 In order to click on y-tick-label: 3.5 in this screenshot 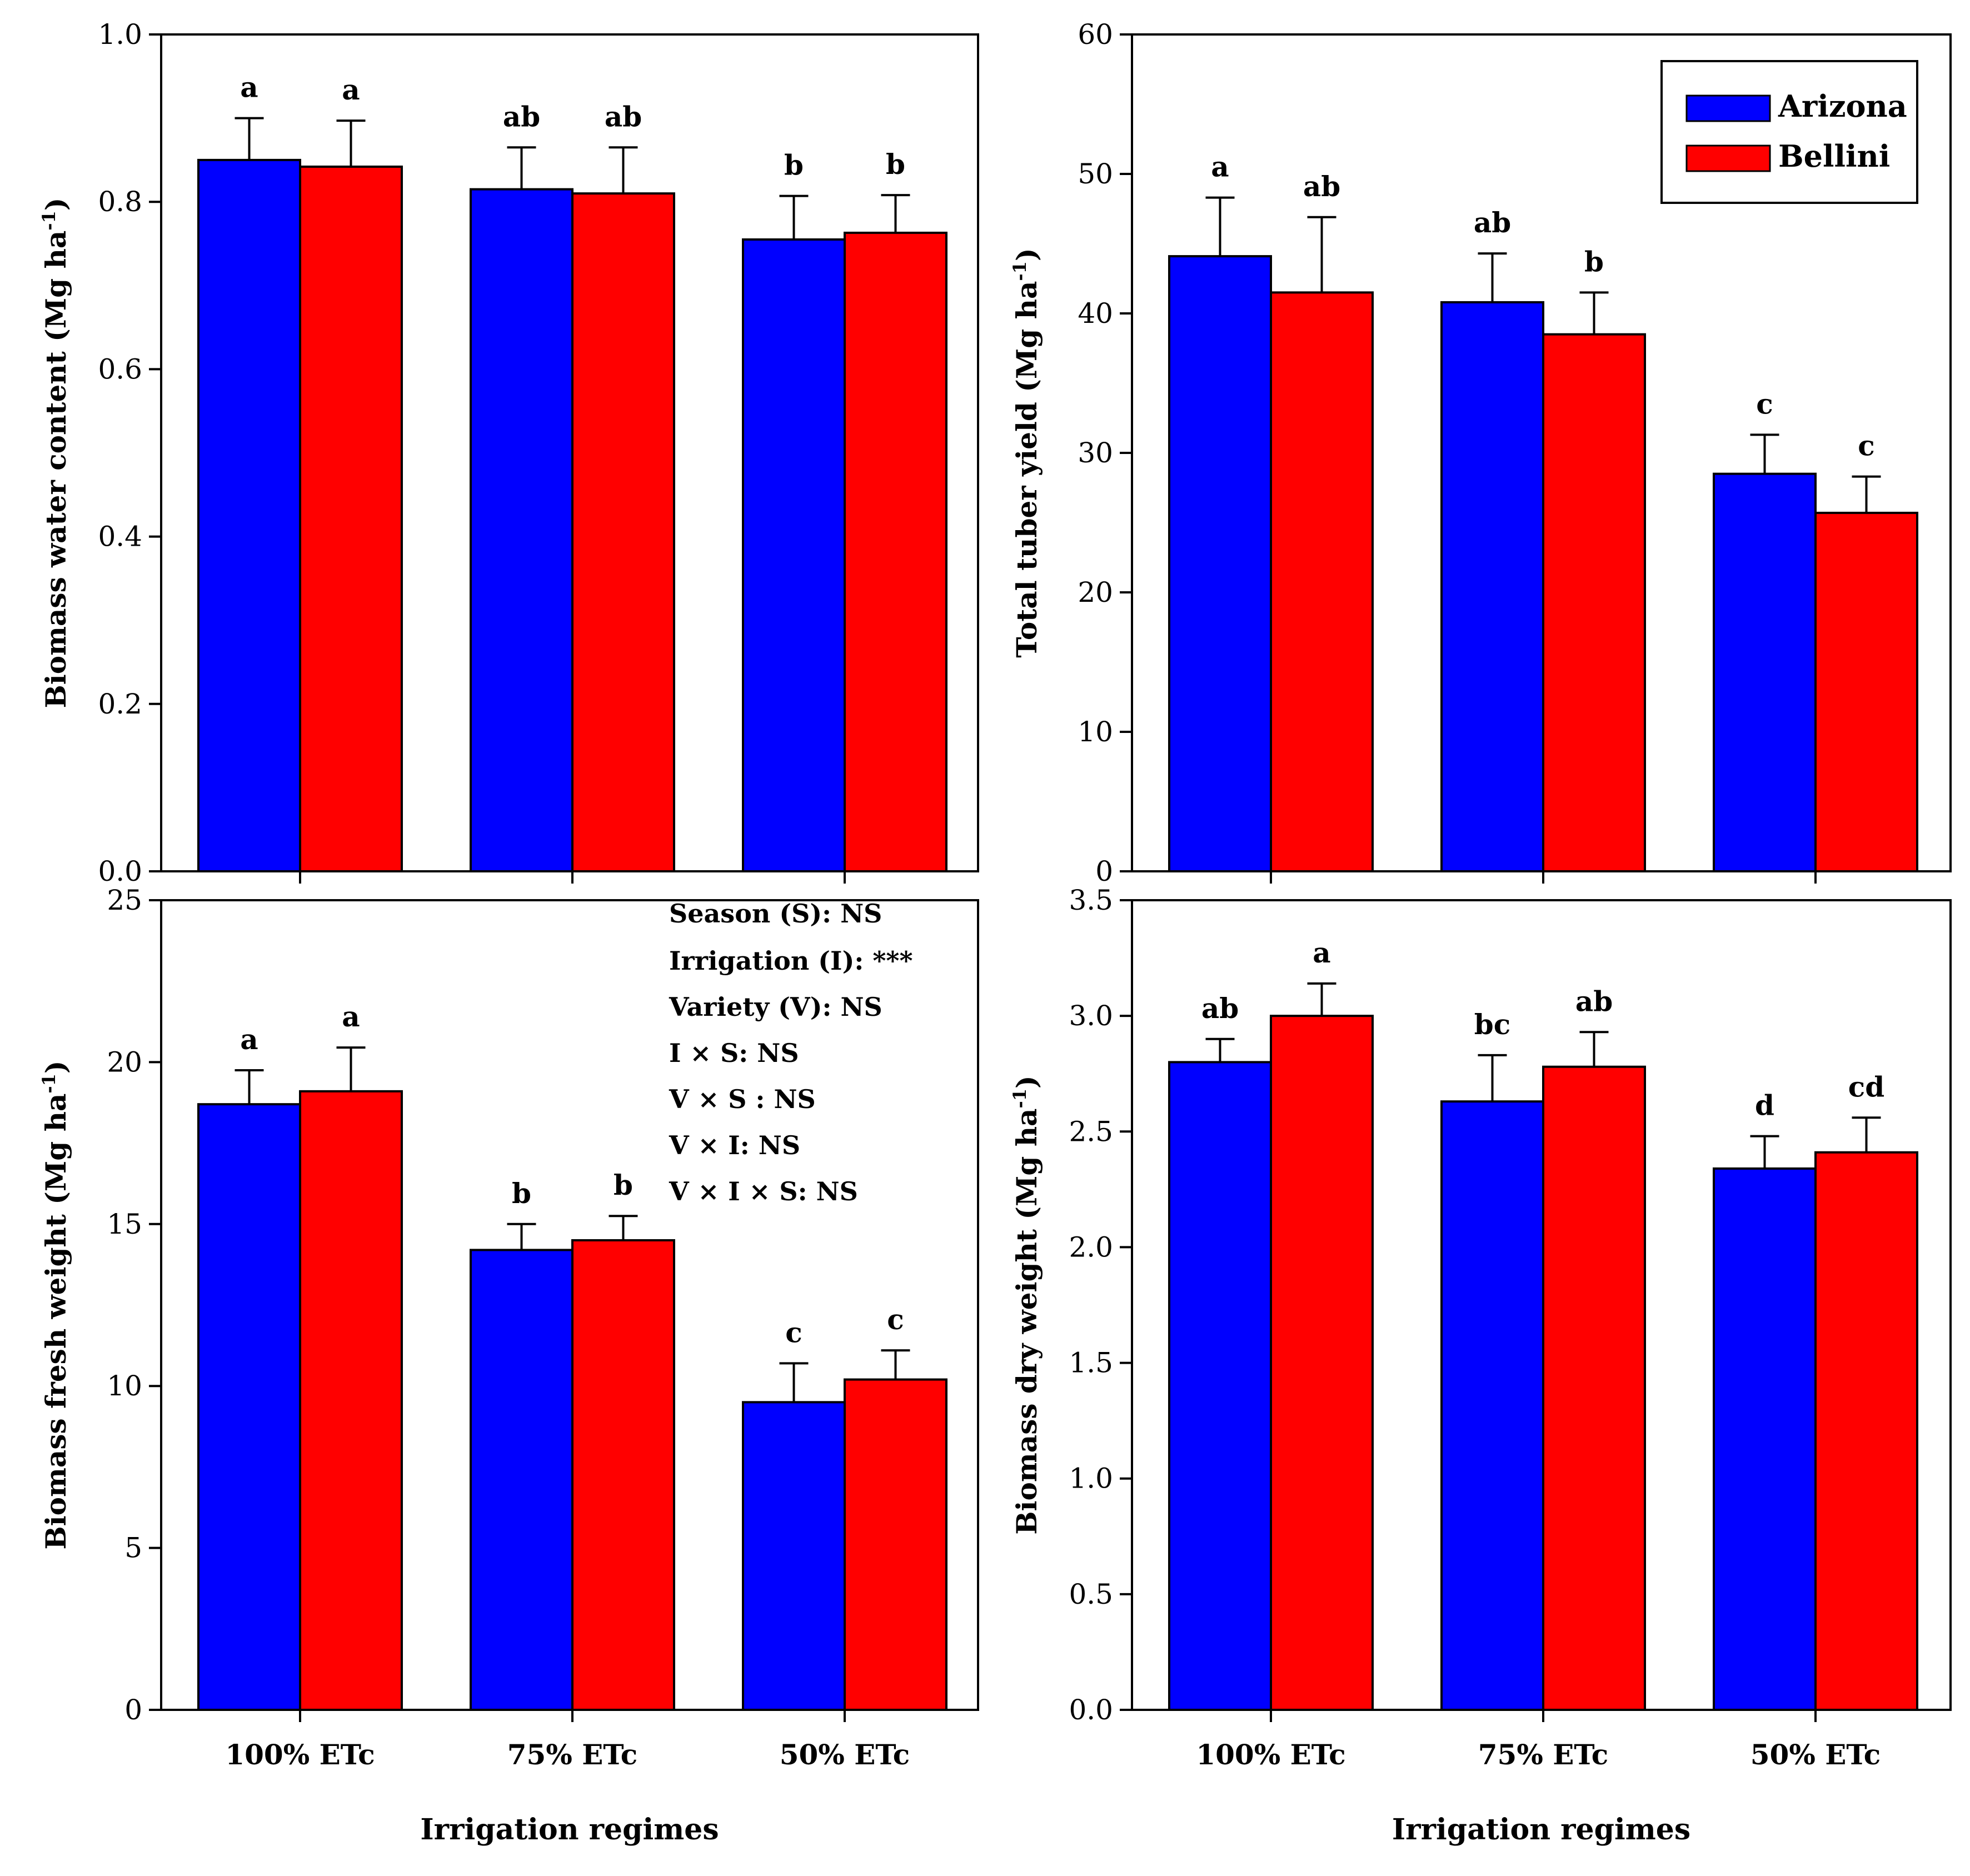, I will do `click(1091, 900)`.